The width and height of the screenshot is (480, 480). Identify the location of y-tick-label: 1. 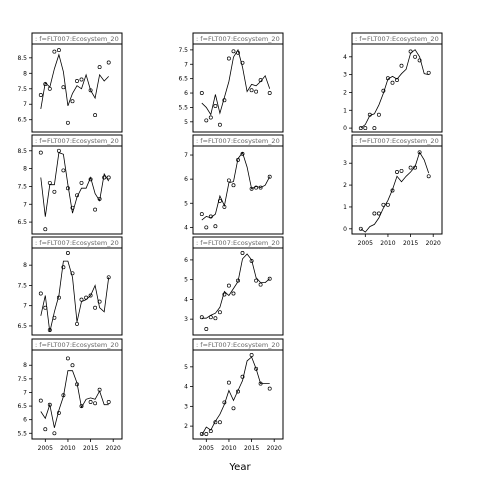
(345, 207).